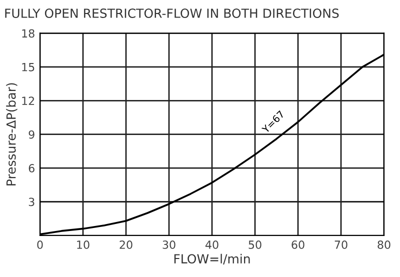  Describe the element at coordinates (169, 244) in the screenshot. I see `x-tick-label: 30` at that location.